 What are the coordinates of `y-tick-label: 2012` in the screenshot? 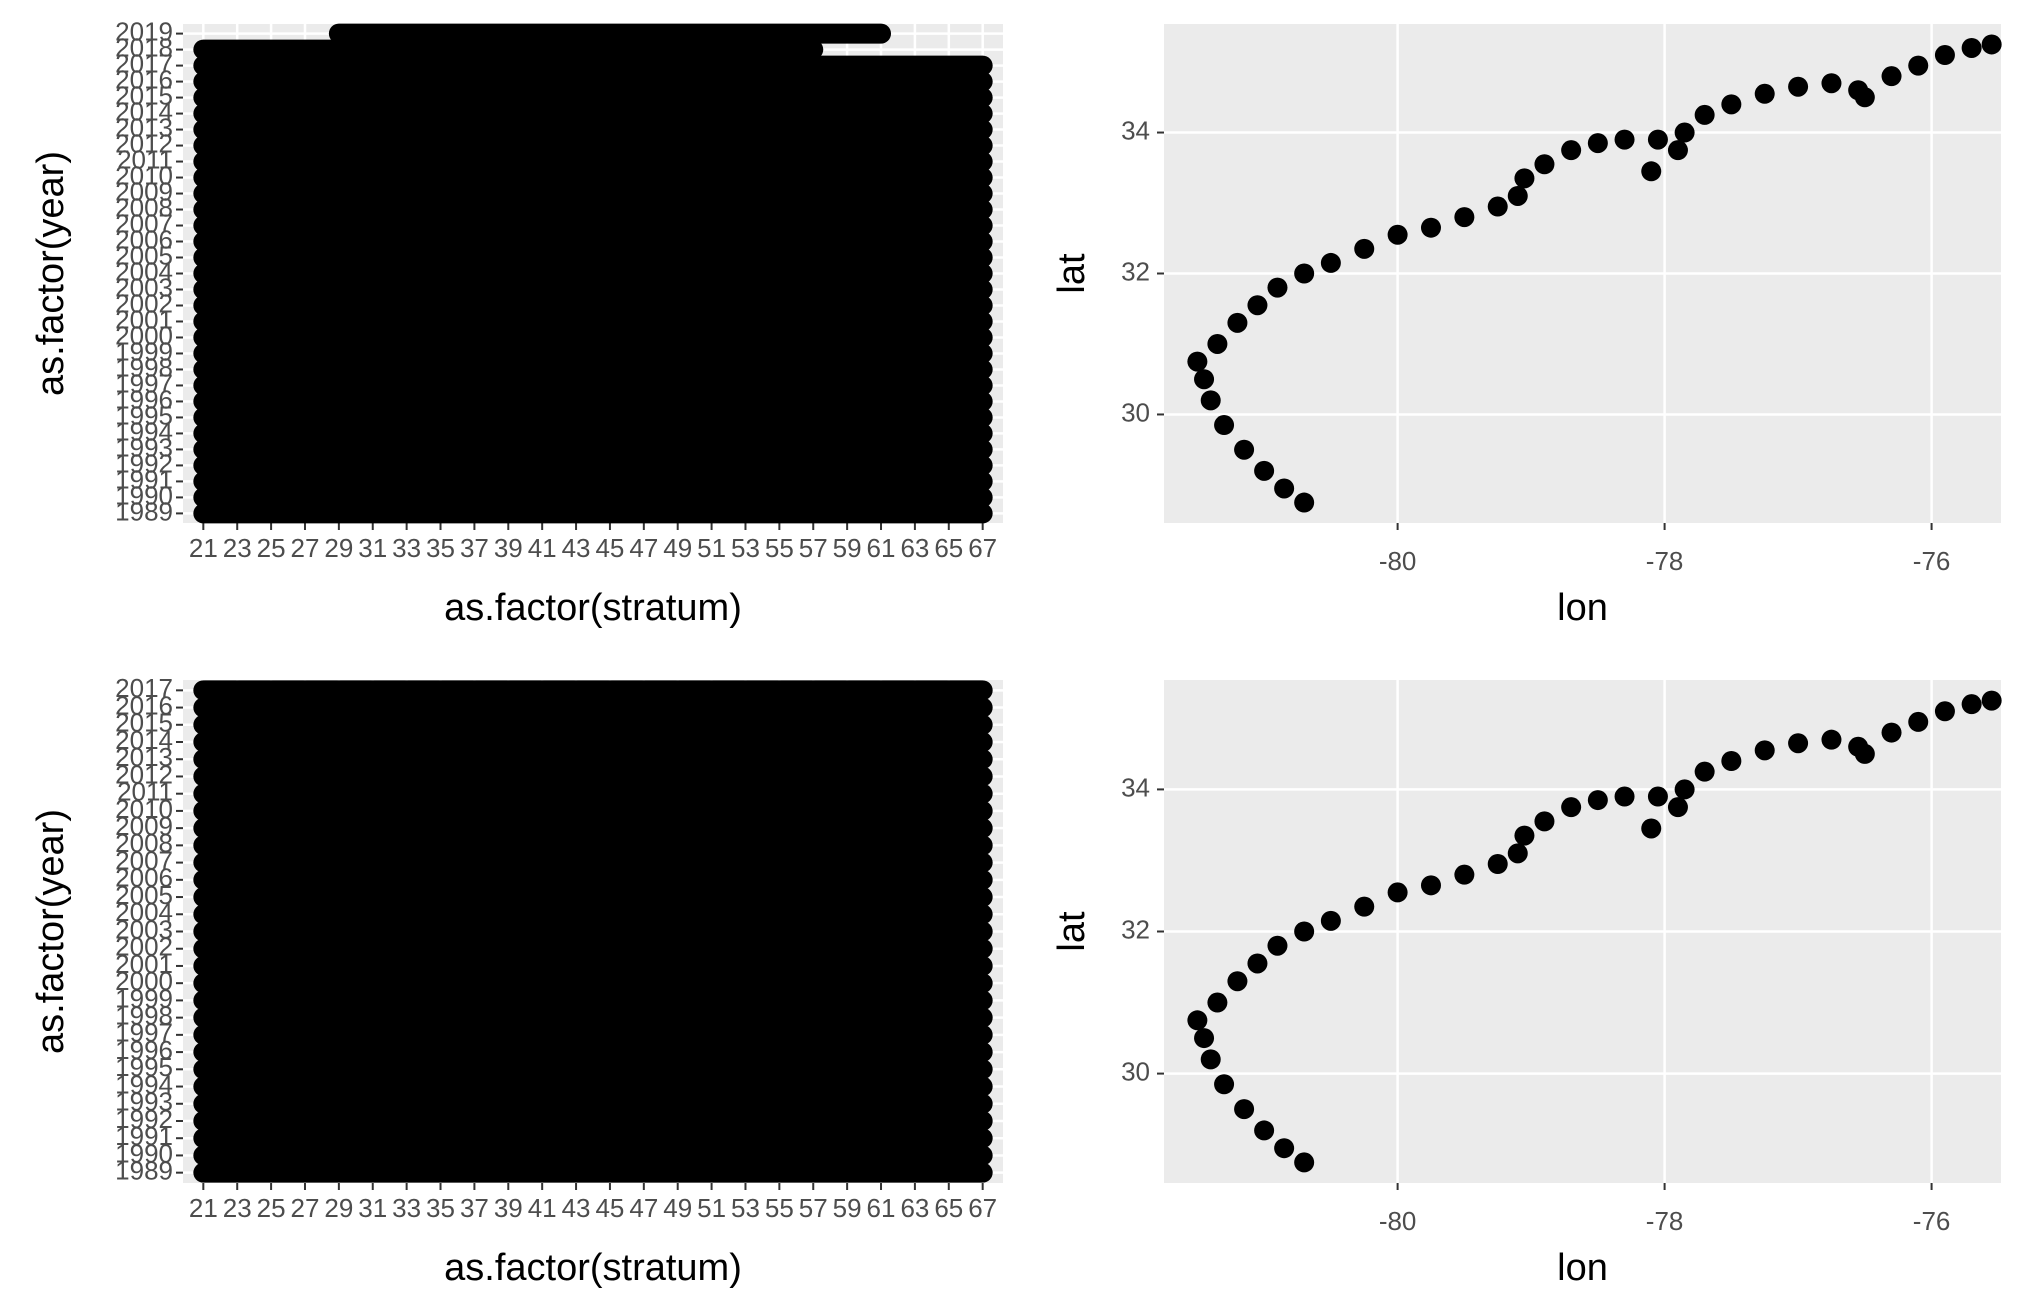 It's located at (144, 143).